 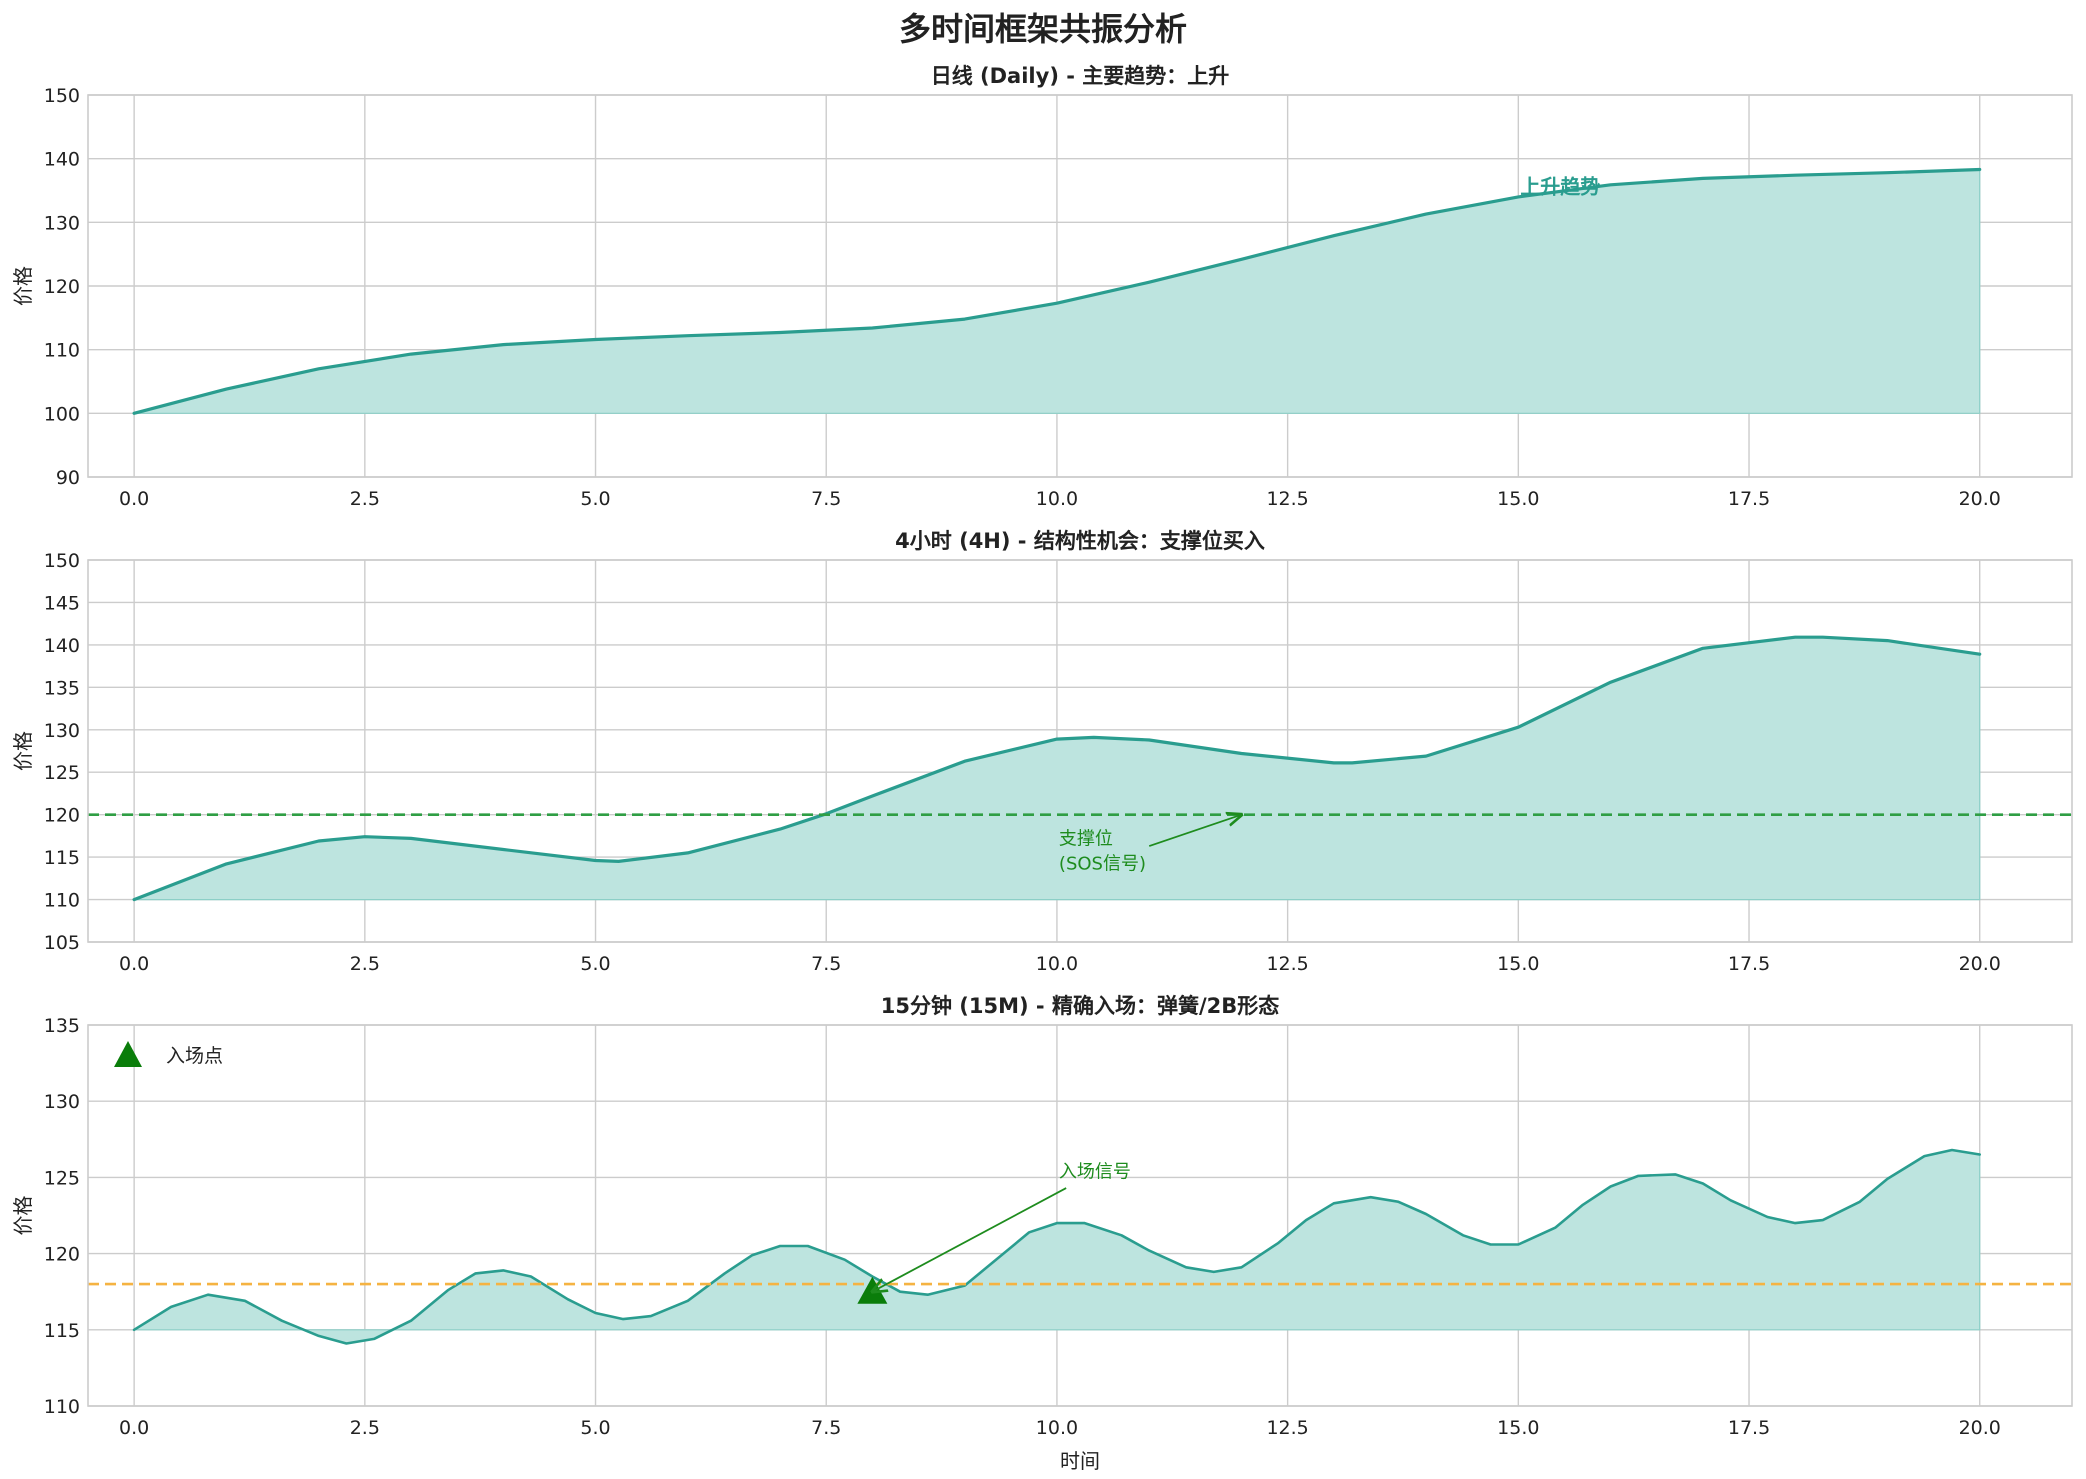 What do you see at coordinates (1080, 1006) in the screenshot?
I see `subplot-title: 15分钟 (15M) - 精确入场：弹簧/2B形态` at bounding box center [1080, 1006].